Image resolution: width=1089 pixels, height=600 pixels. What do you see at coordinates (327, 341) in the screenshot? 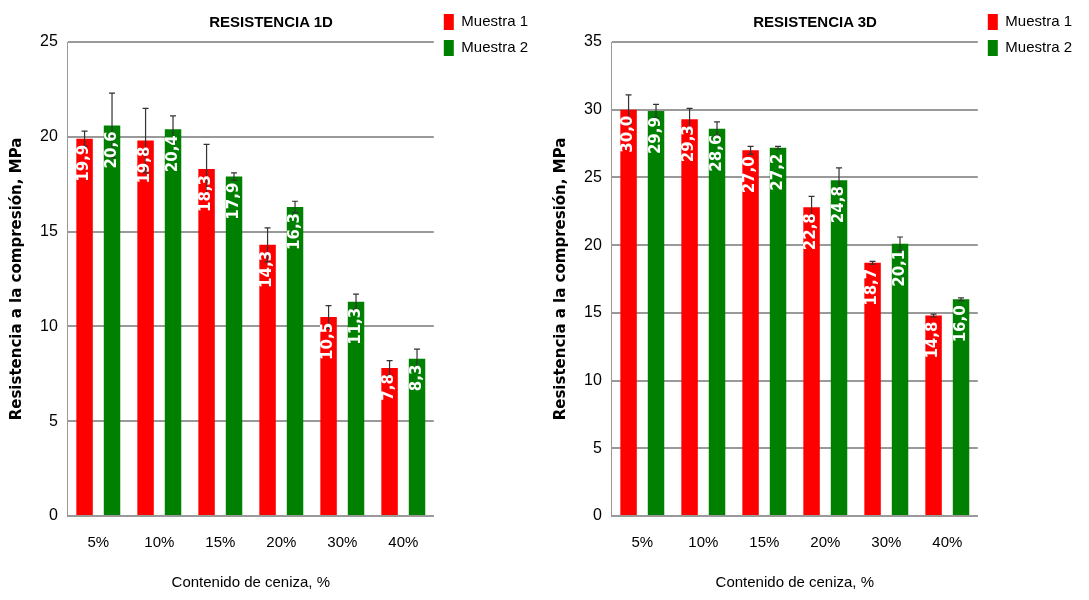
I see `data-label: 10,5` at bounding box center [327, 341].